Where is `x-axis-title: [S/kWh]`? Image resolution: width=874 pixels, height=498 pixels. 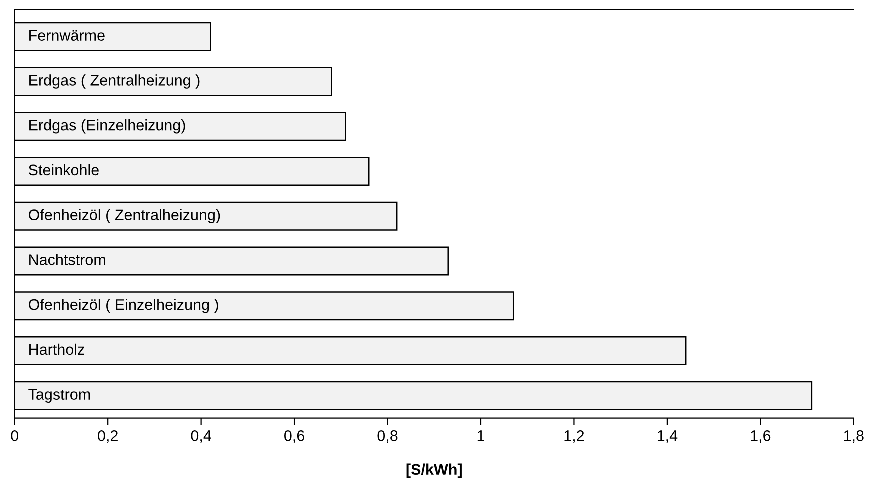
x-axis-title: [S/kWh] is located at coordinates (434, 471).